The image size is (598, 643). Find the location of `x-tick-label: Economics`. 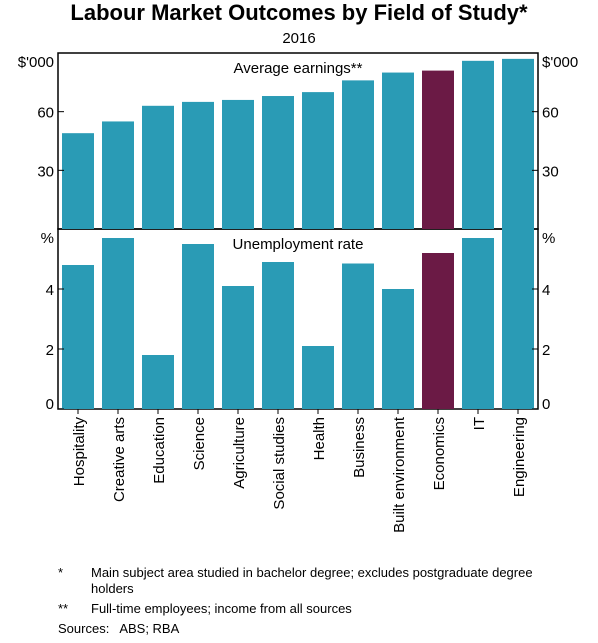

x-tick-label: Economics is located at coordinates (439, 453).